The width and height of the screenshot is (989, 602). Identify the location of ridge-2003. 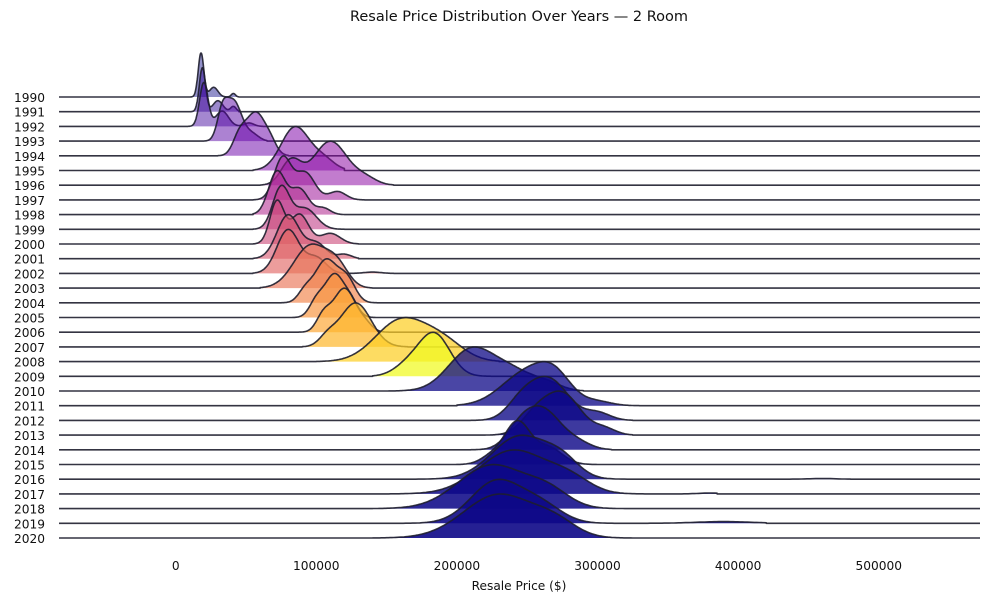
(519, 266).